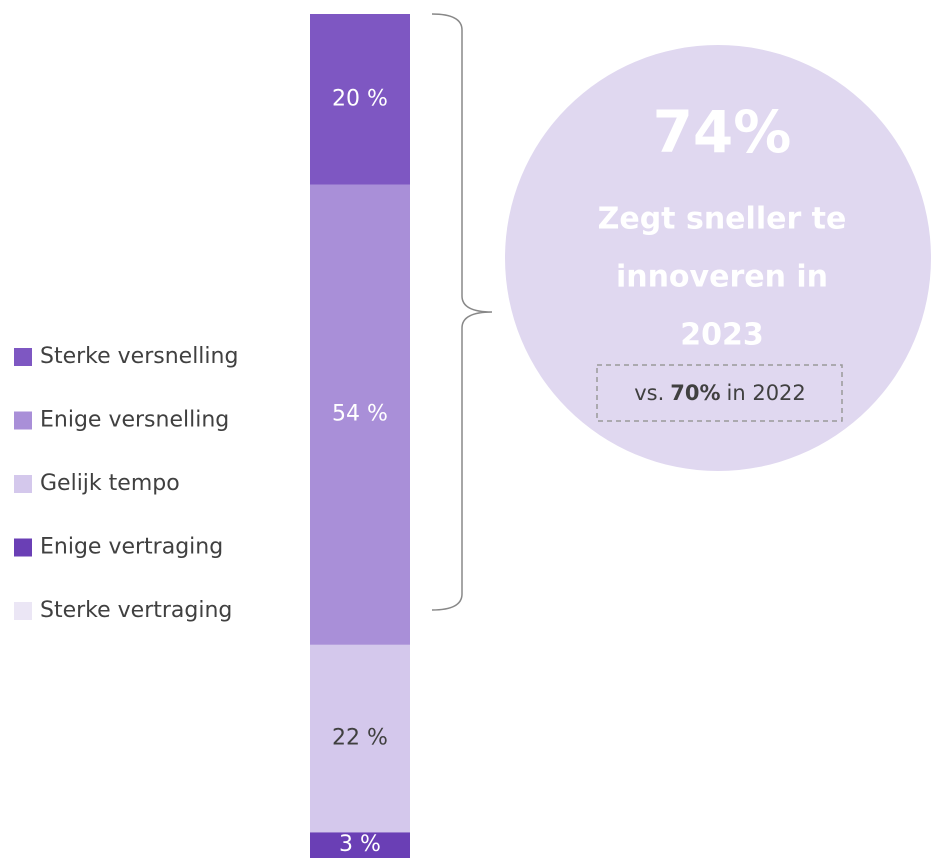  I want to click on annotation-line: innoveren in, so click(722, 277).